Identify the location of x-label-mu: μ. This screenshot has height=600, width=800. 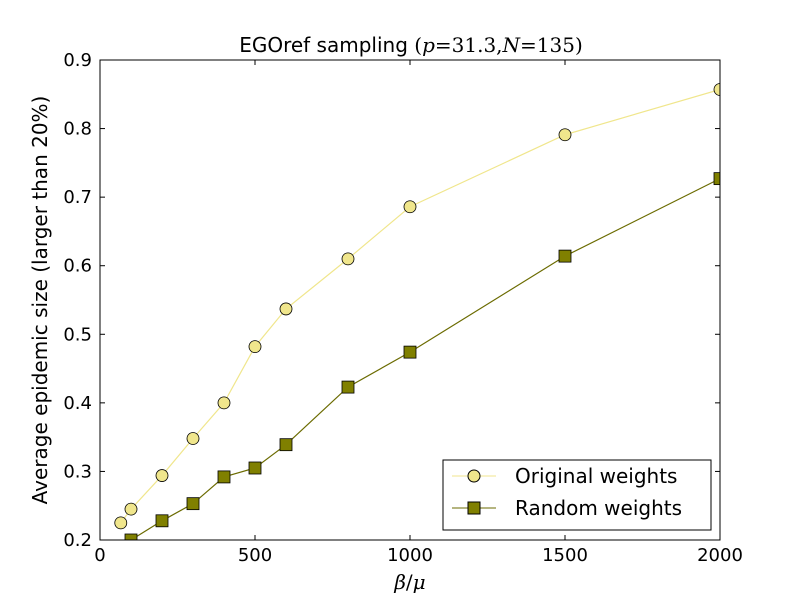
(419, 582).